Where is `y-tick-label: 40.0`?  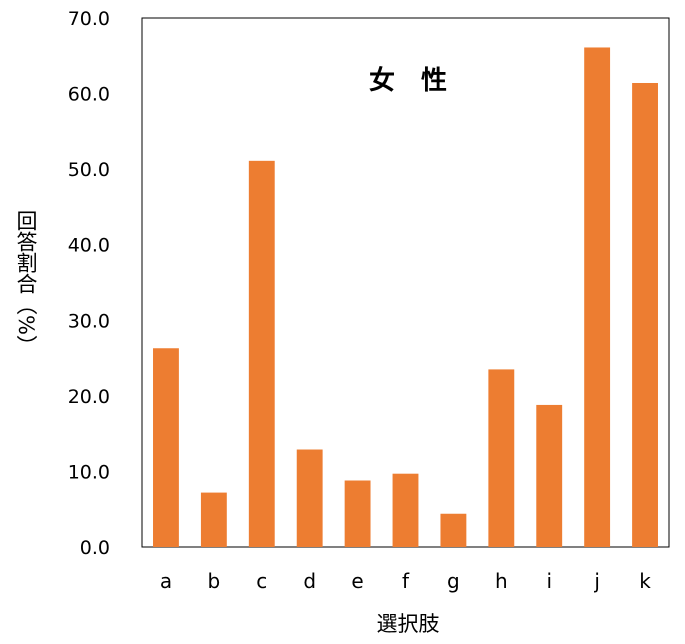
y-tick-label: 40.0 is located at coordinates (89, 246).